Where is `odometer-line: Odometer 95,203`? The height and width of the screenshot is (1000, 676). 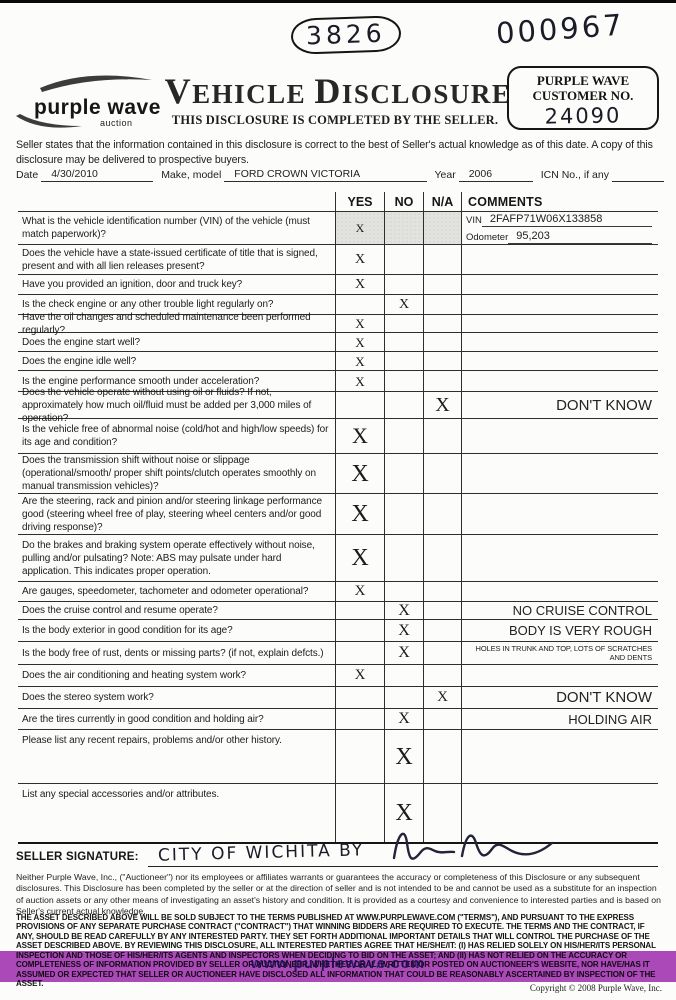
odometer-line: Odometer 95,203 is located at coordinates (559, 237).